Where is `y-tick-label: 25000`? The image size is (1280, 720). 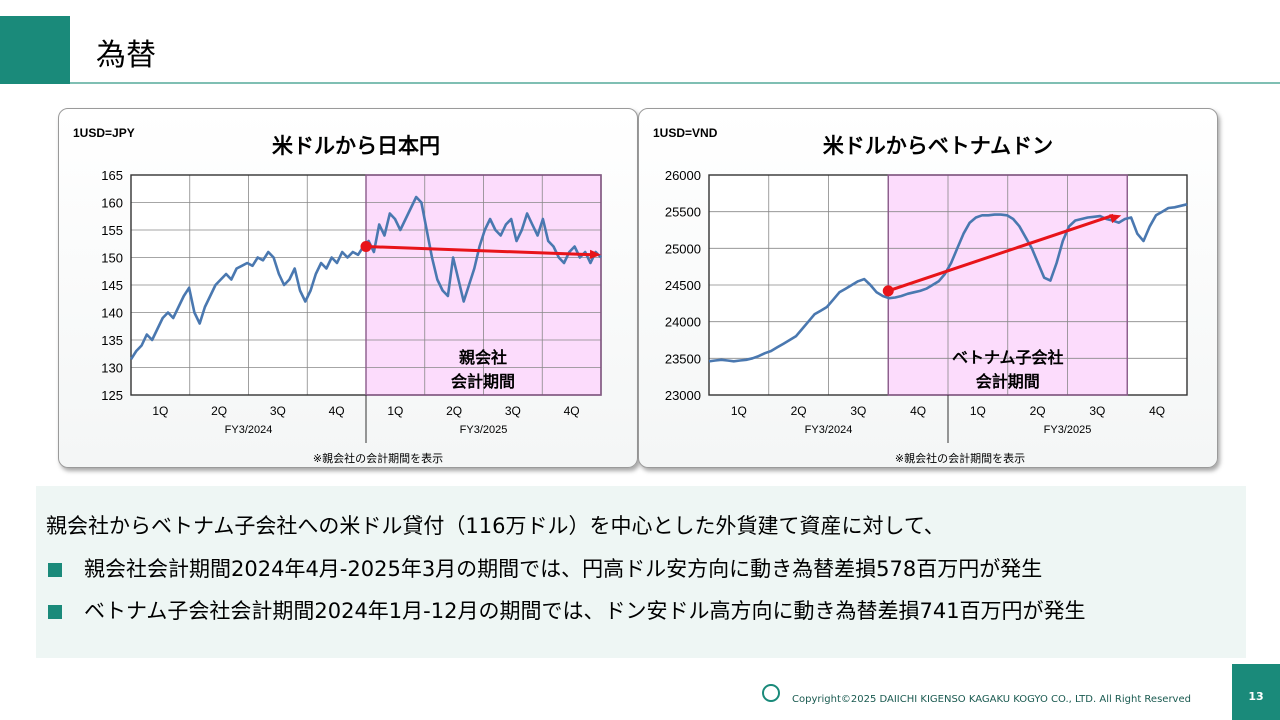 y-tick-label: 25000 is located at coordinates (683, 248).